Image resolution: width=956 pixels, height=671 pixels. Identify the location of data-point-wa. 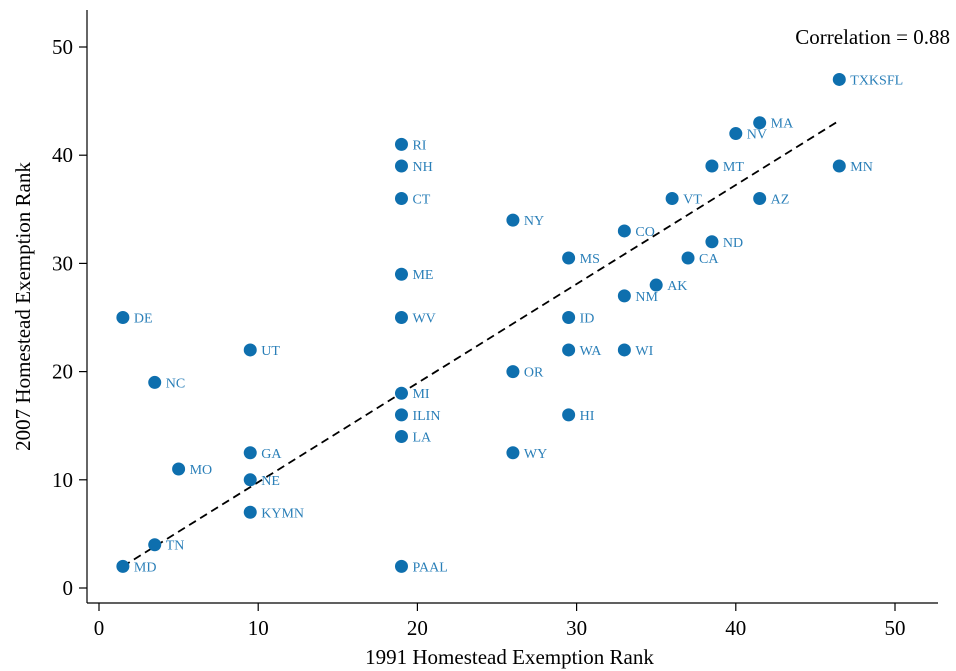
(569, 350).